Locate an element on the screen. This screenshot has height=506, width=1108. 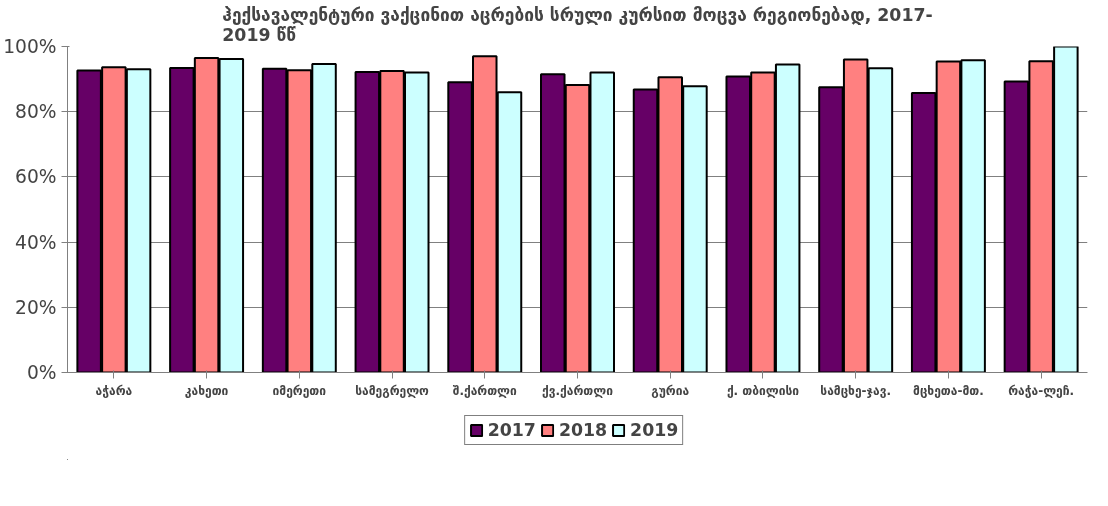
legend-label: 2019 is located at coordinates (654, 430).